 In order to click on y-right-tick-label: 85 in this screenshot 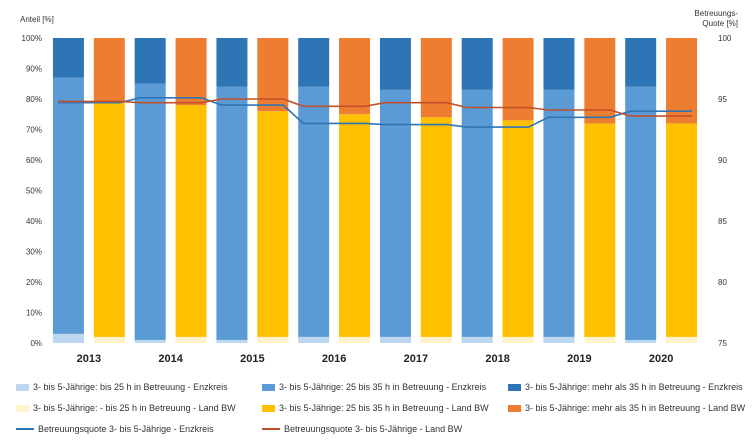, I will do `click(722, 221)`.